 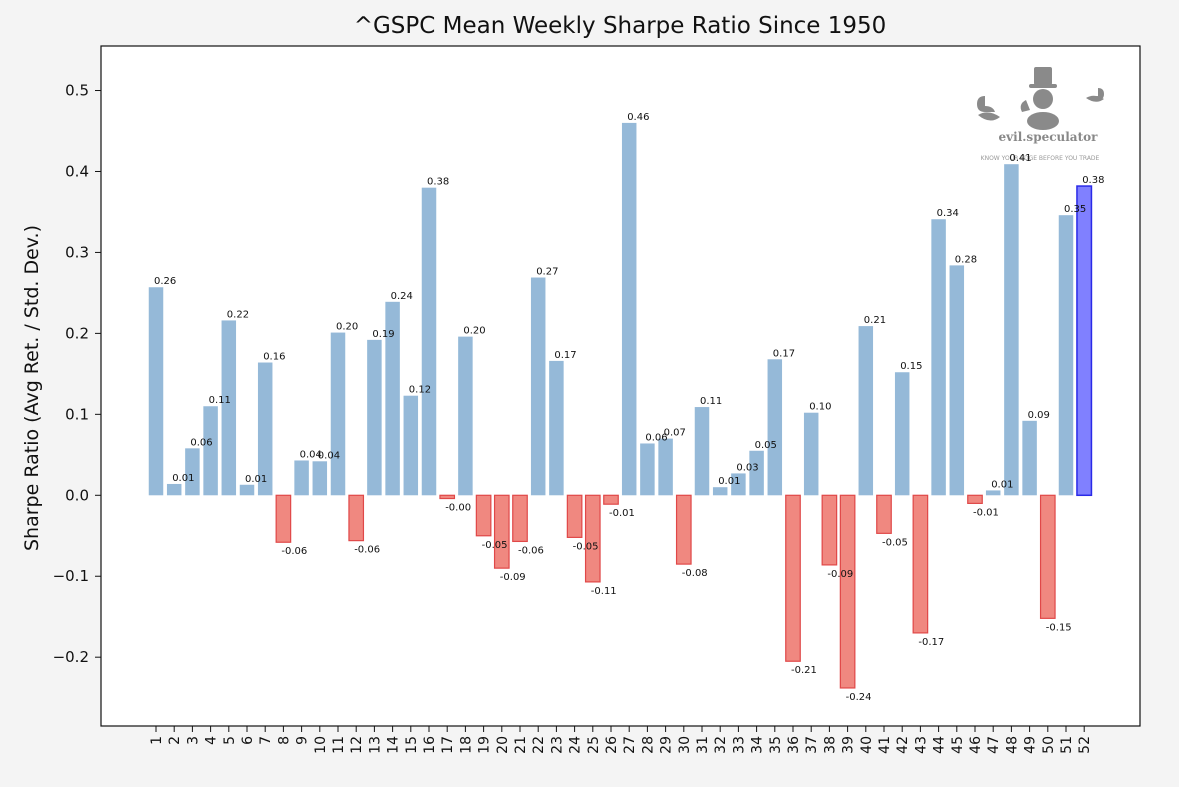 I want to click on x-tick-label-week-33: 33, so click(x=739, y=745).